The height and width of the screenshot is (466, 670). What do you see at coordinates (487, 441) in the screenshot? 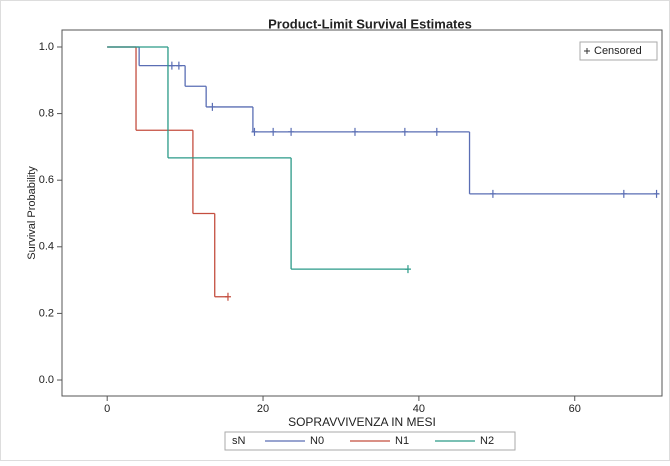
I see `legend-label: N2` at bounding box center [487, 441].